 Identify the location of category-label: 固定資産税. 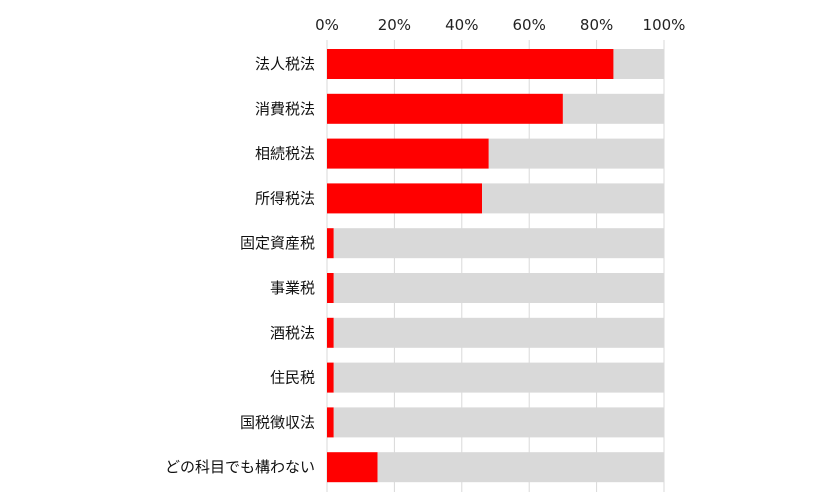
(277, 243).